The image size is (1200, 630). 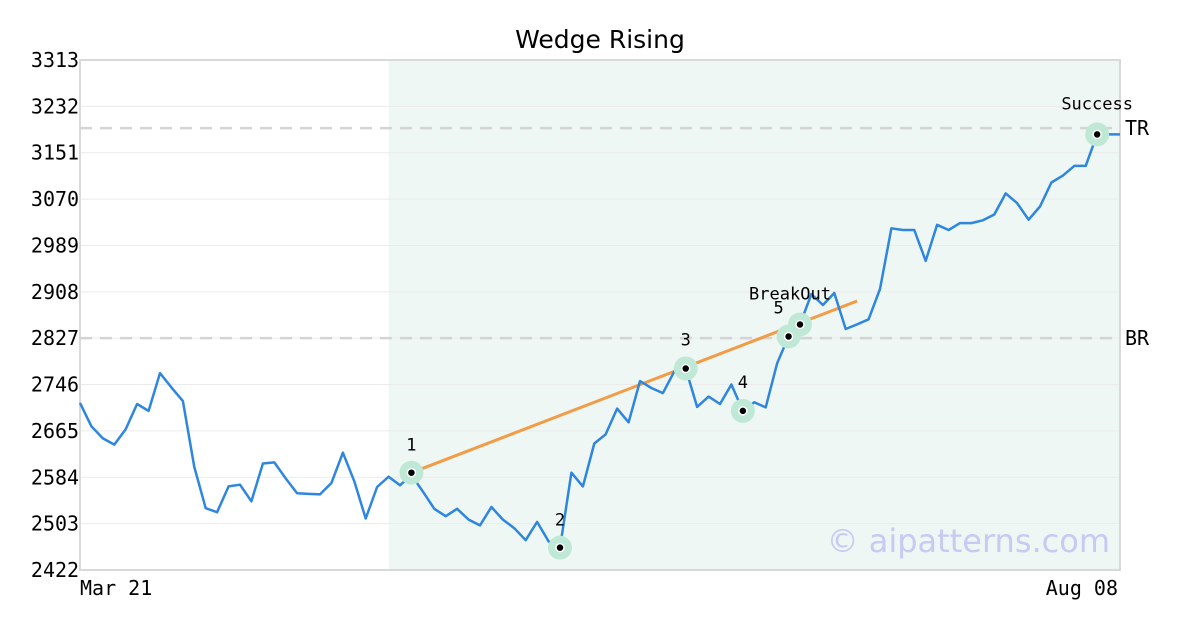 I want to click on y-tick-label: 3313, so click(x=55, y=60).